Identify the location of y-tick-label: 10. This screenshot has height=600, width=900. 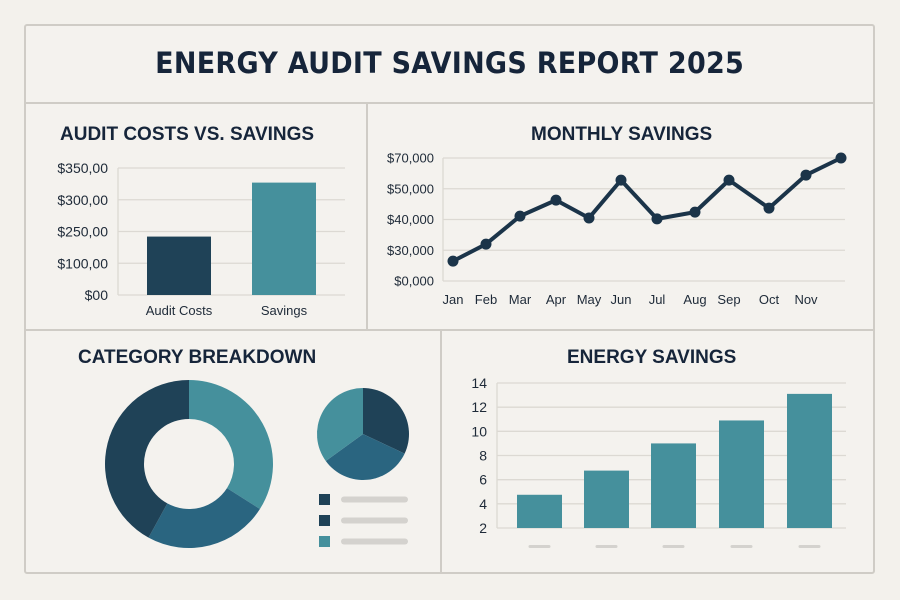
(479, 431).